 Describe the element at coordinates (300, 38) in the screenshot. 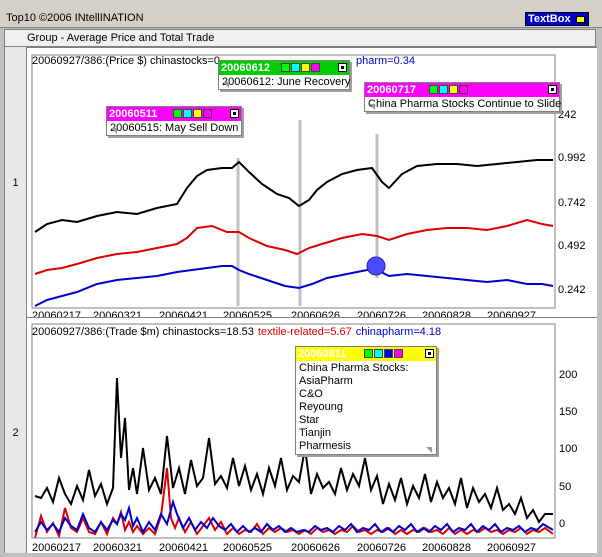

I see `group-title: Group - Average Price and Total Trade` at that location.